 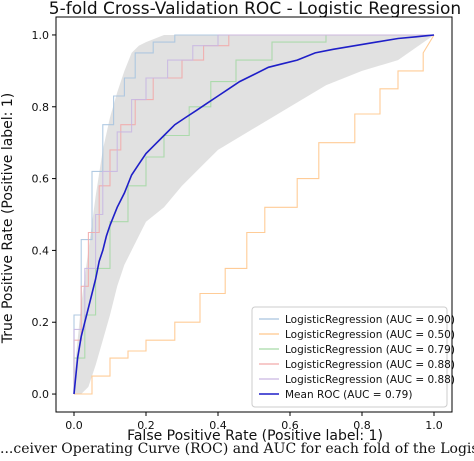 What do you see at coordinates (41, 179) in the screenshot?
I see `y-tick-label: 0.6` at bounding box center [41, 179].